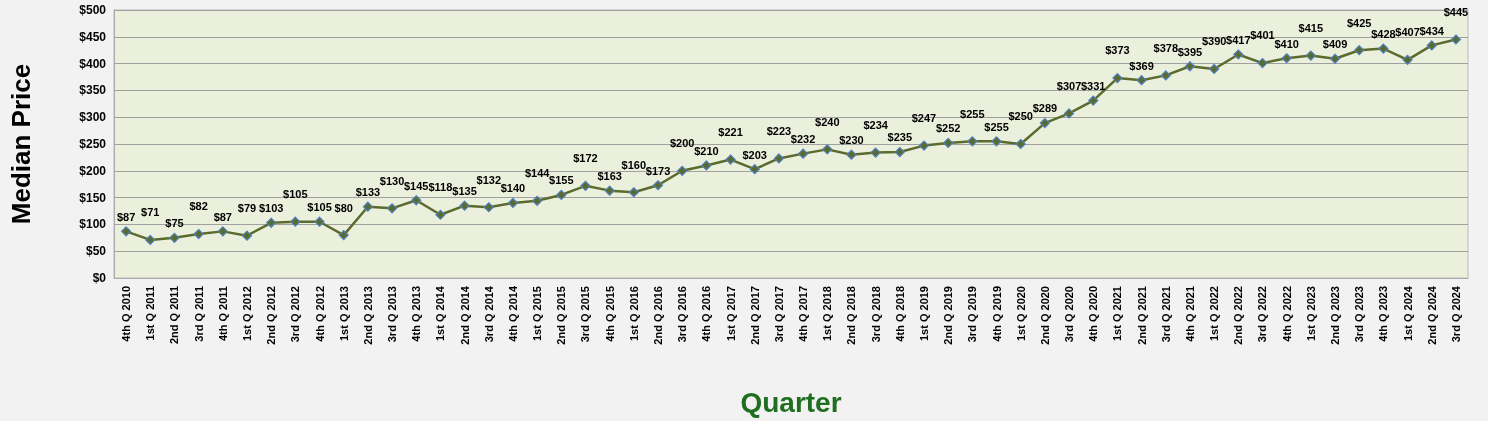 The height and width of the screenshot is (421, 1488). Describe the element at coordinates (682, 314) in the screenshot. I see `x-tick-label: 3rd Q 2016` at that location.